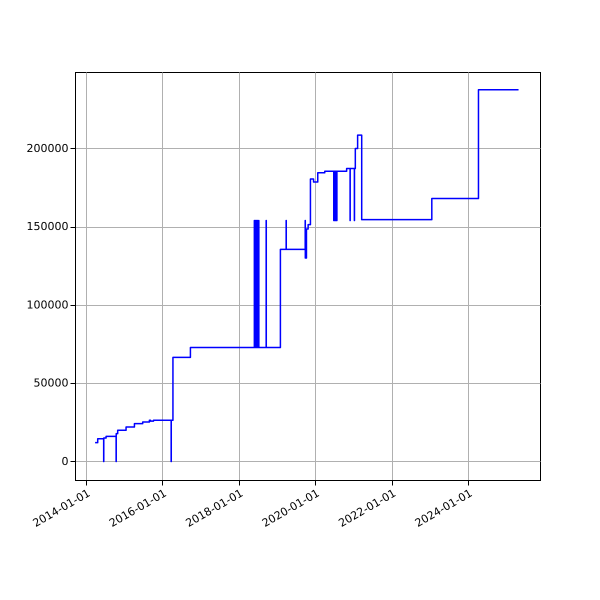 The height and width of the screenshot is (600, 600). What do you see at coordinates (47, 305) in the screenshot?
I see `y-tick-label: 100000` at bounding box center [47, 305].